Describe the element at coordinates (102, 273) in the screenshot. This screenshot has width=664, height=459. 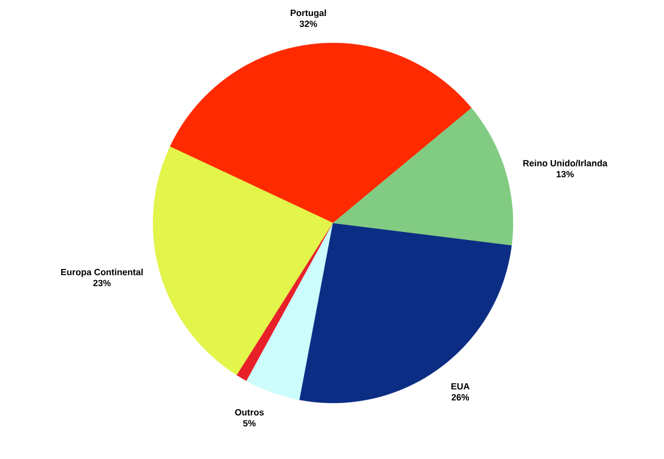
I see `slice-label: Europa Continental` at that location.